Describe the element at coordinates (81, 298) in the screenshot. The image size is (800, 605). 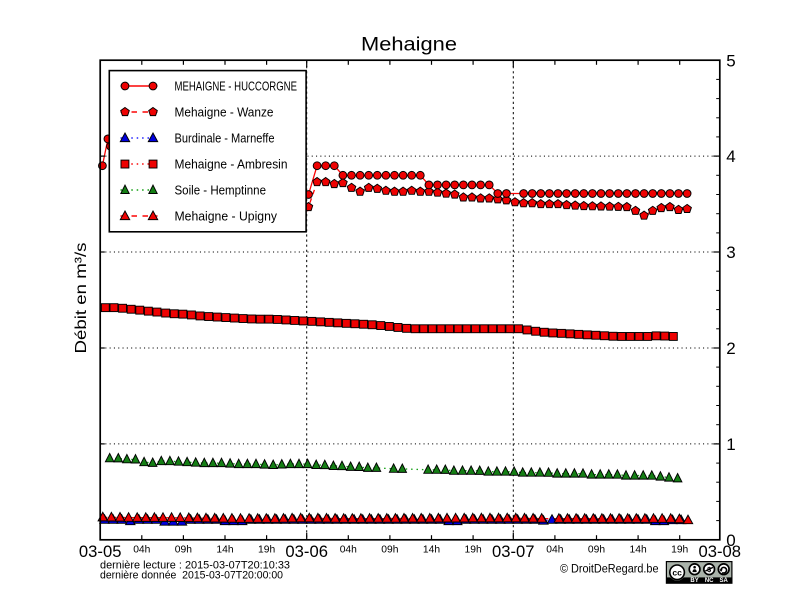
I see `svg-text: Débit en m³/s` at that location.